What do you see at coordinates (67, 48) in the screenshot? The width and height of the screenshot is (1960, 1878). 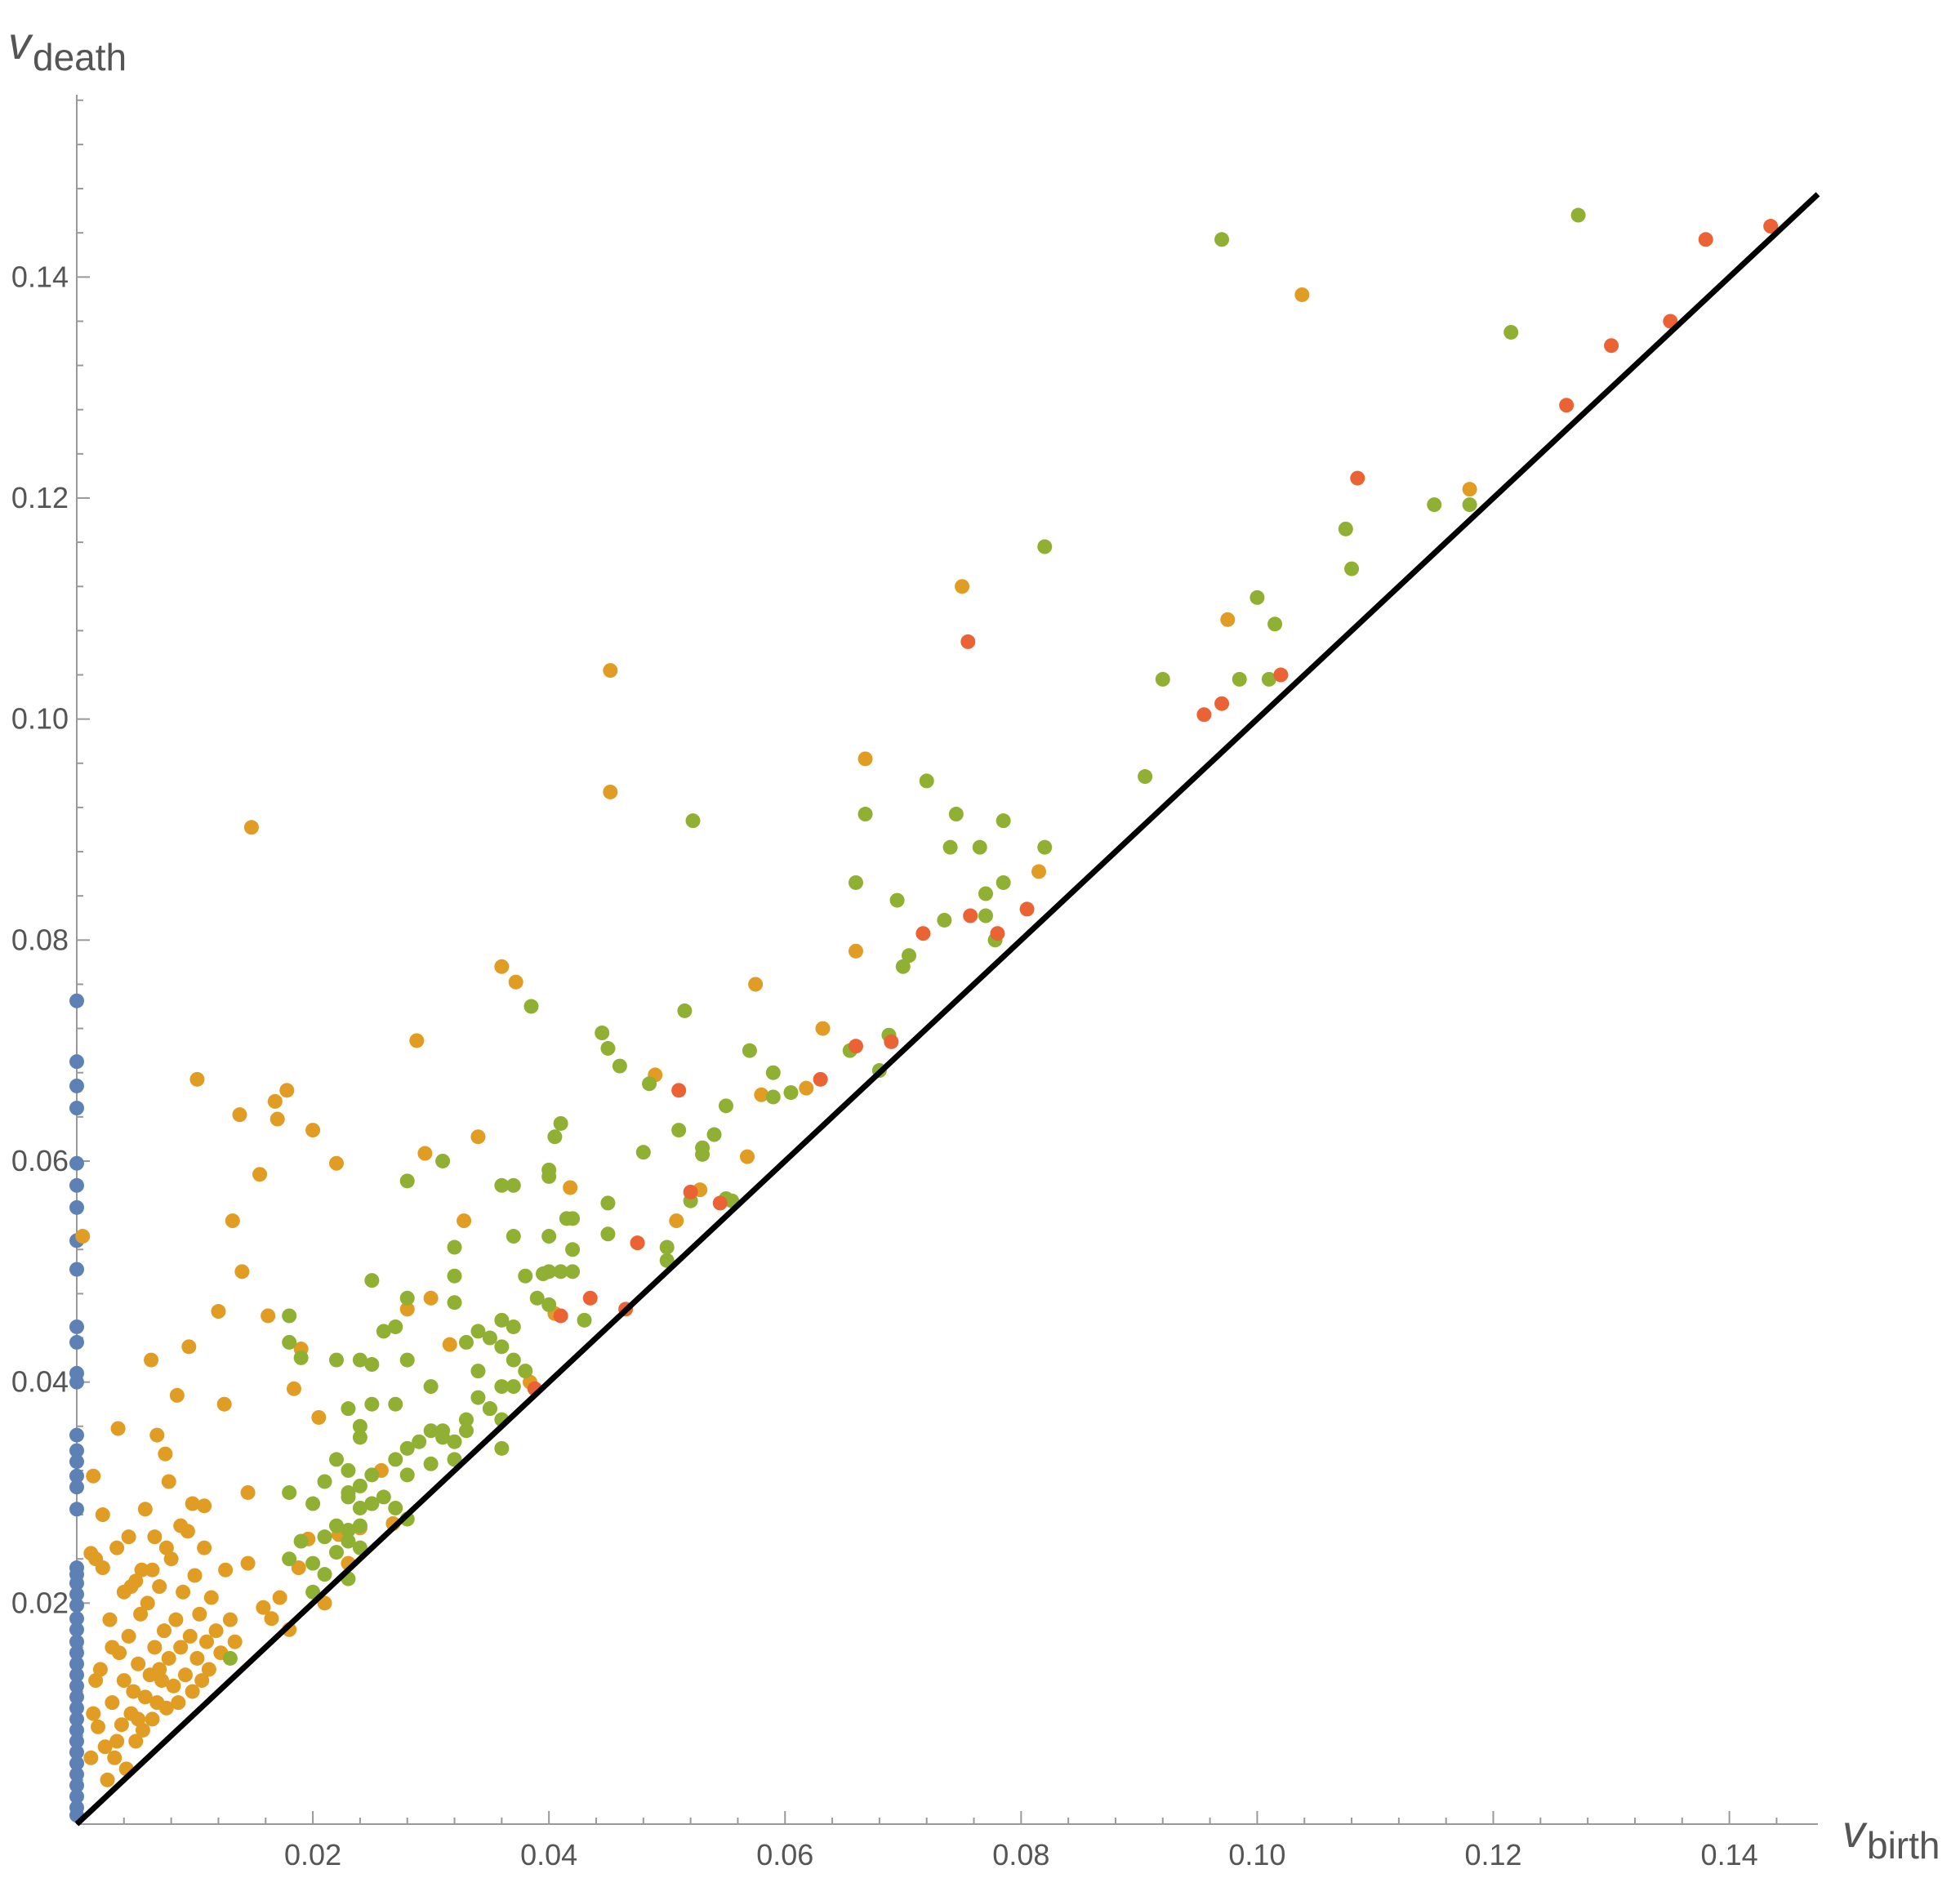 I see `y-axis-title: vdeath` at bounding box center [67, 48].